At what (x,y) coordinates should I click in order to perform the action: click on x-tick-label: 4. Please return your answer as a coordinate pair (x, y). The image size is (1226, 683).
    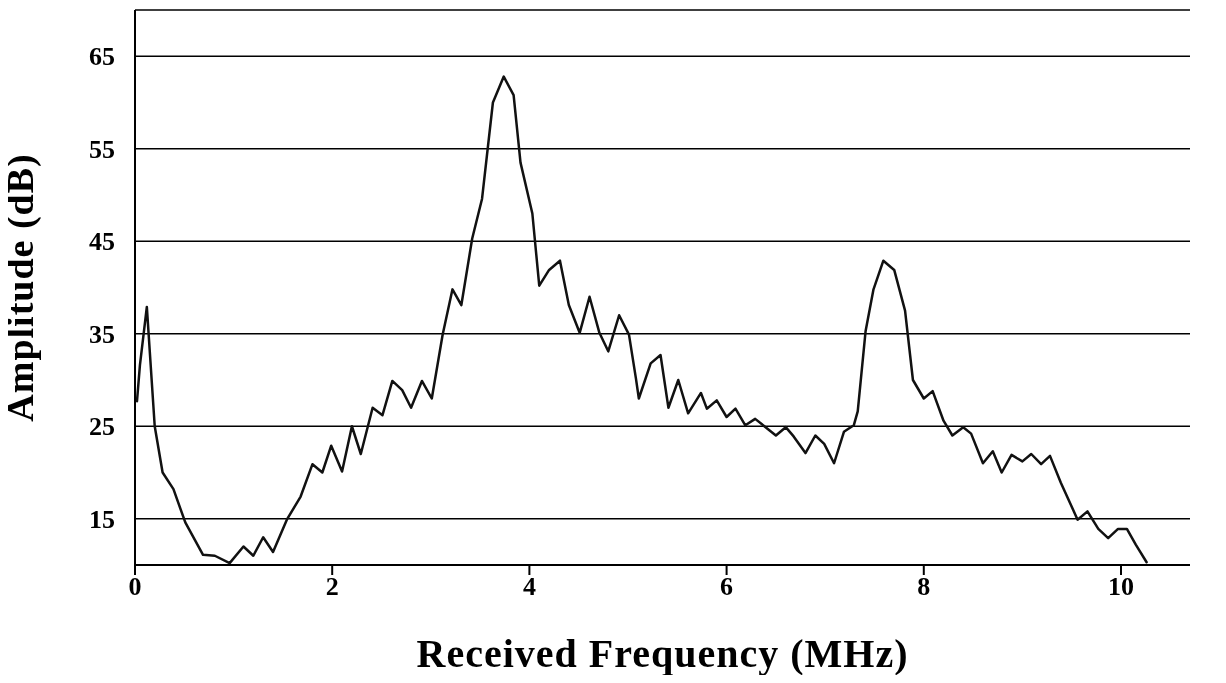
    Looking at the image, I should click on (529, 587).